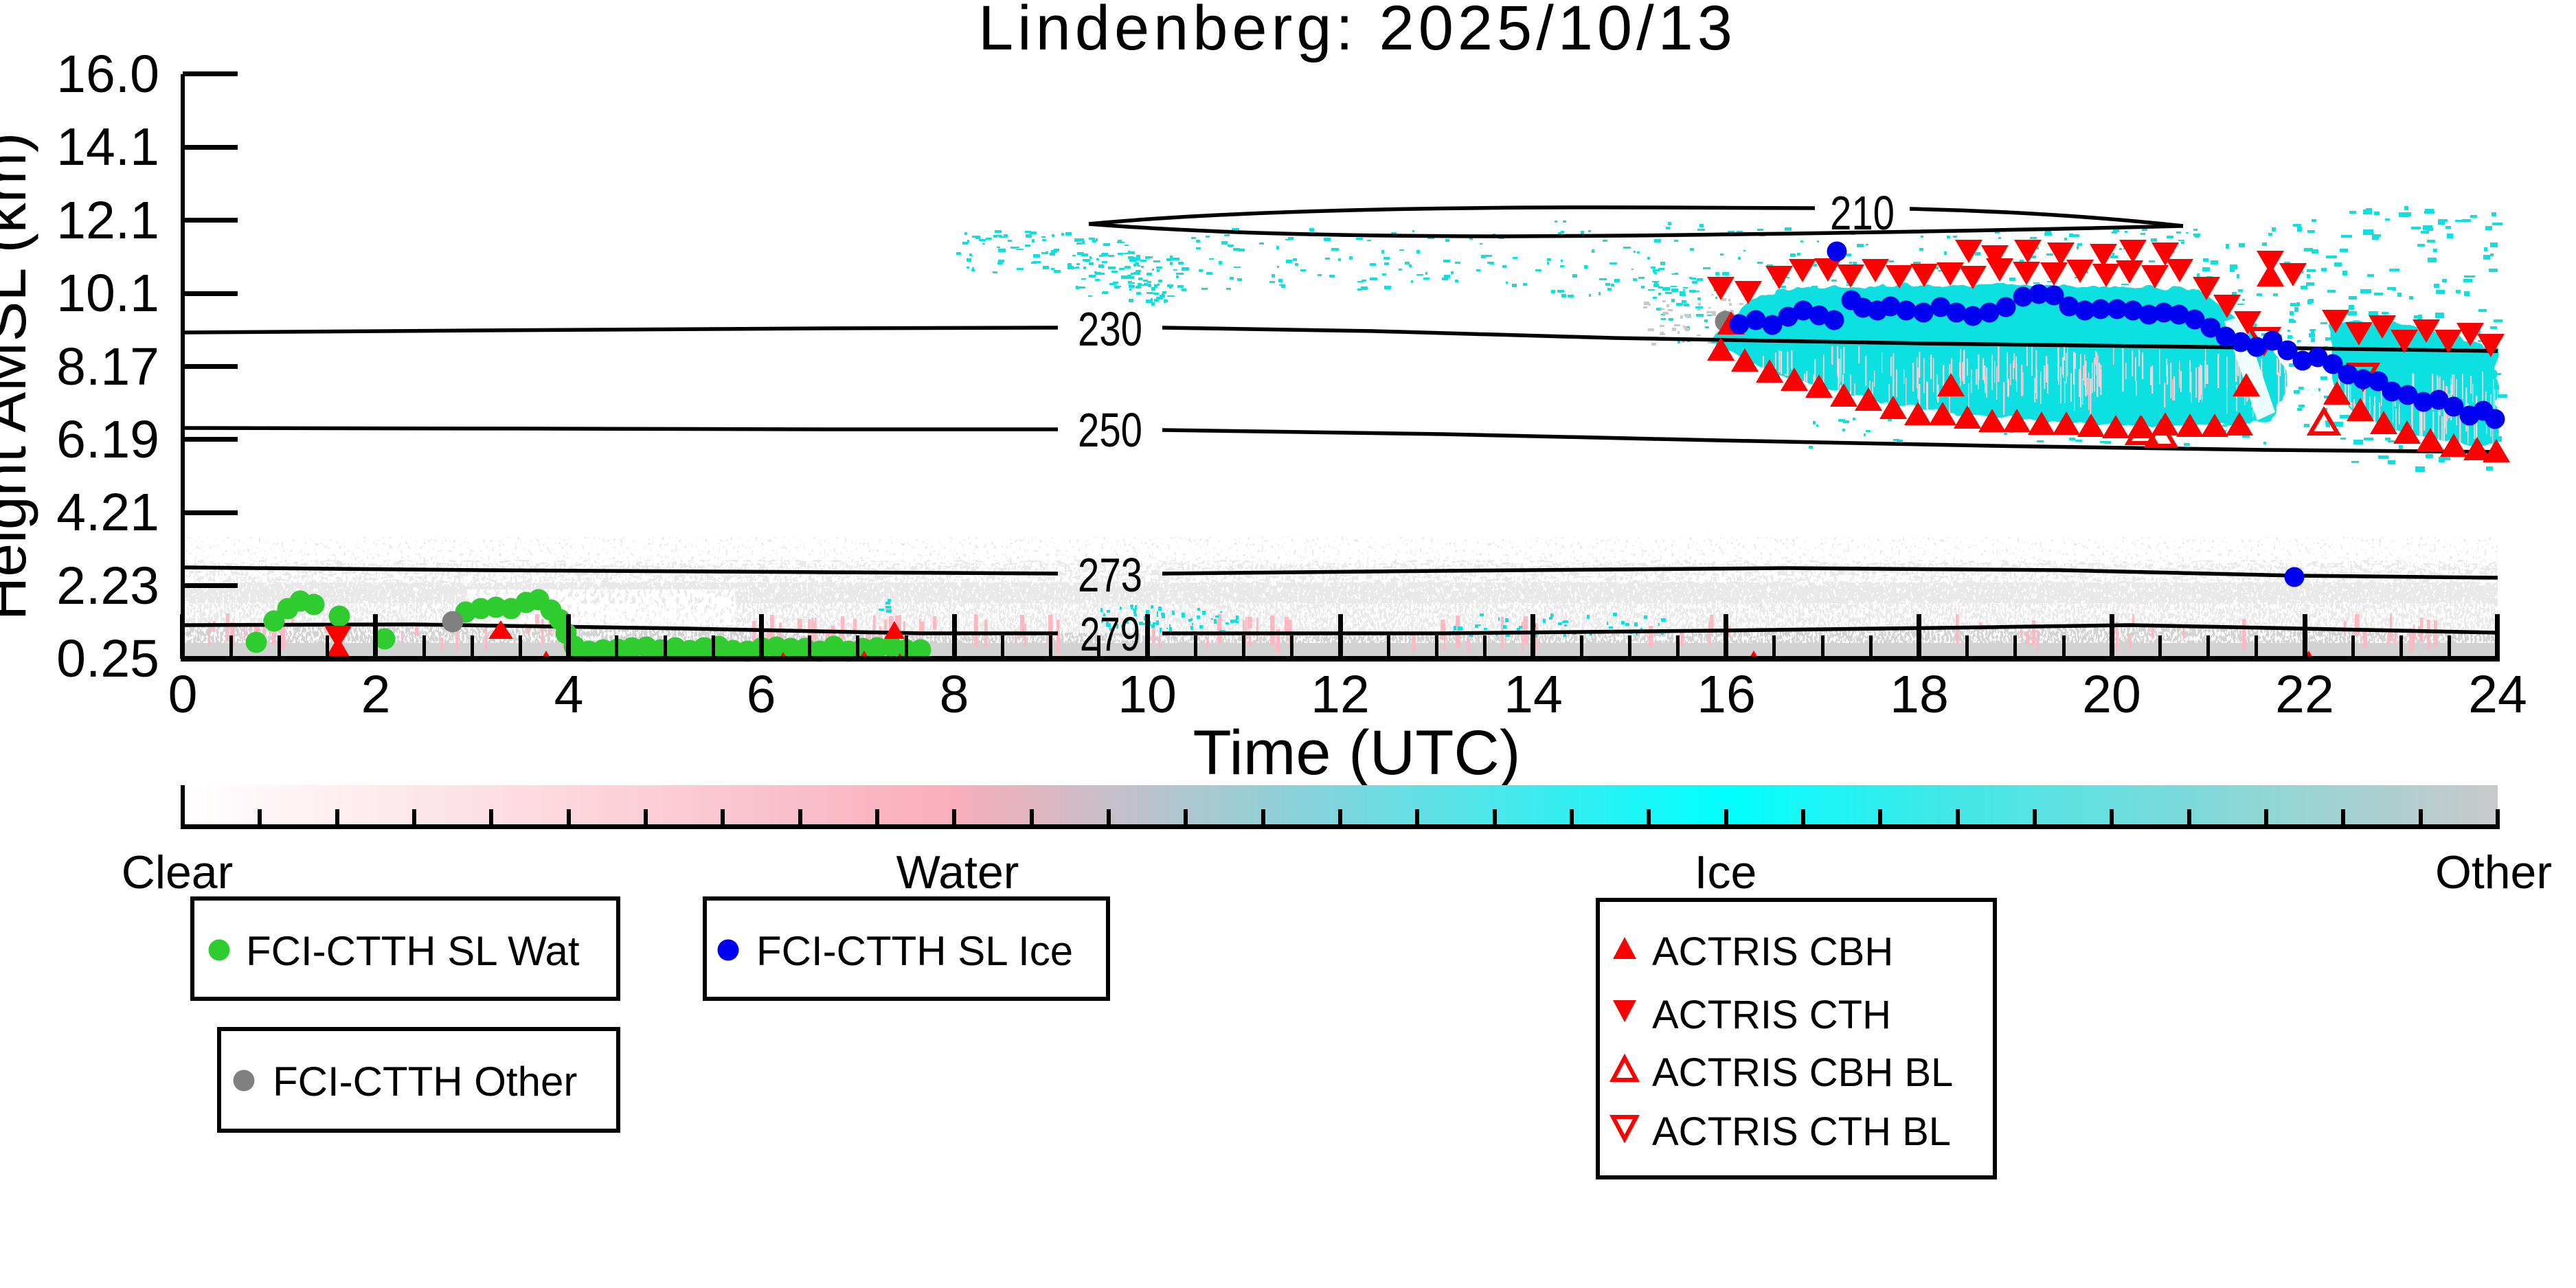  I want to click on svg-text: FCI-CTTH Other, so click(425, 1082).